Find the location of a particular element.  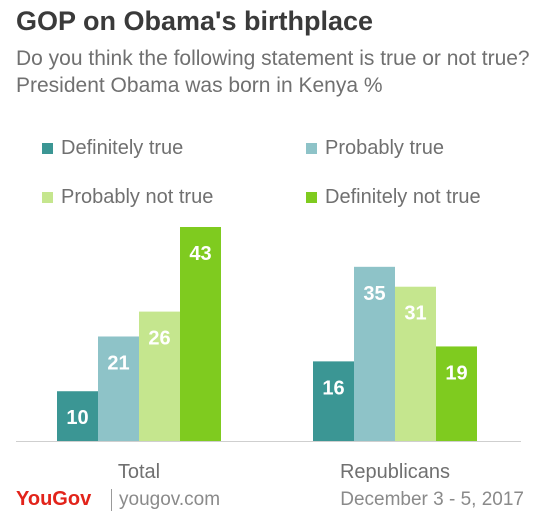

category-label-total: Total is located at coordinates (139, 472).